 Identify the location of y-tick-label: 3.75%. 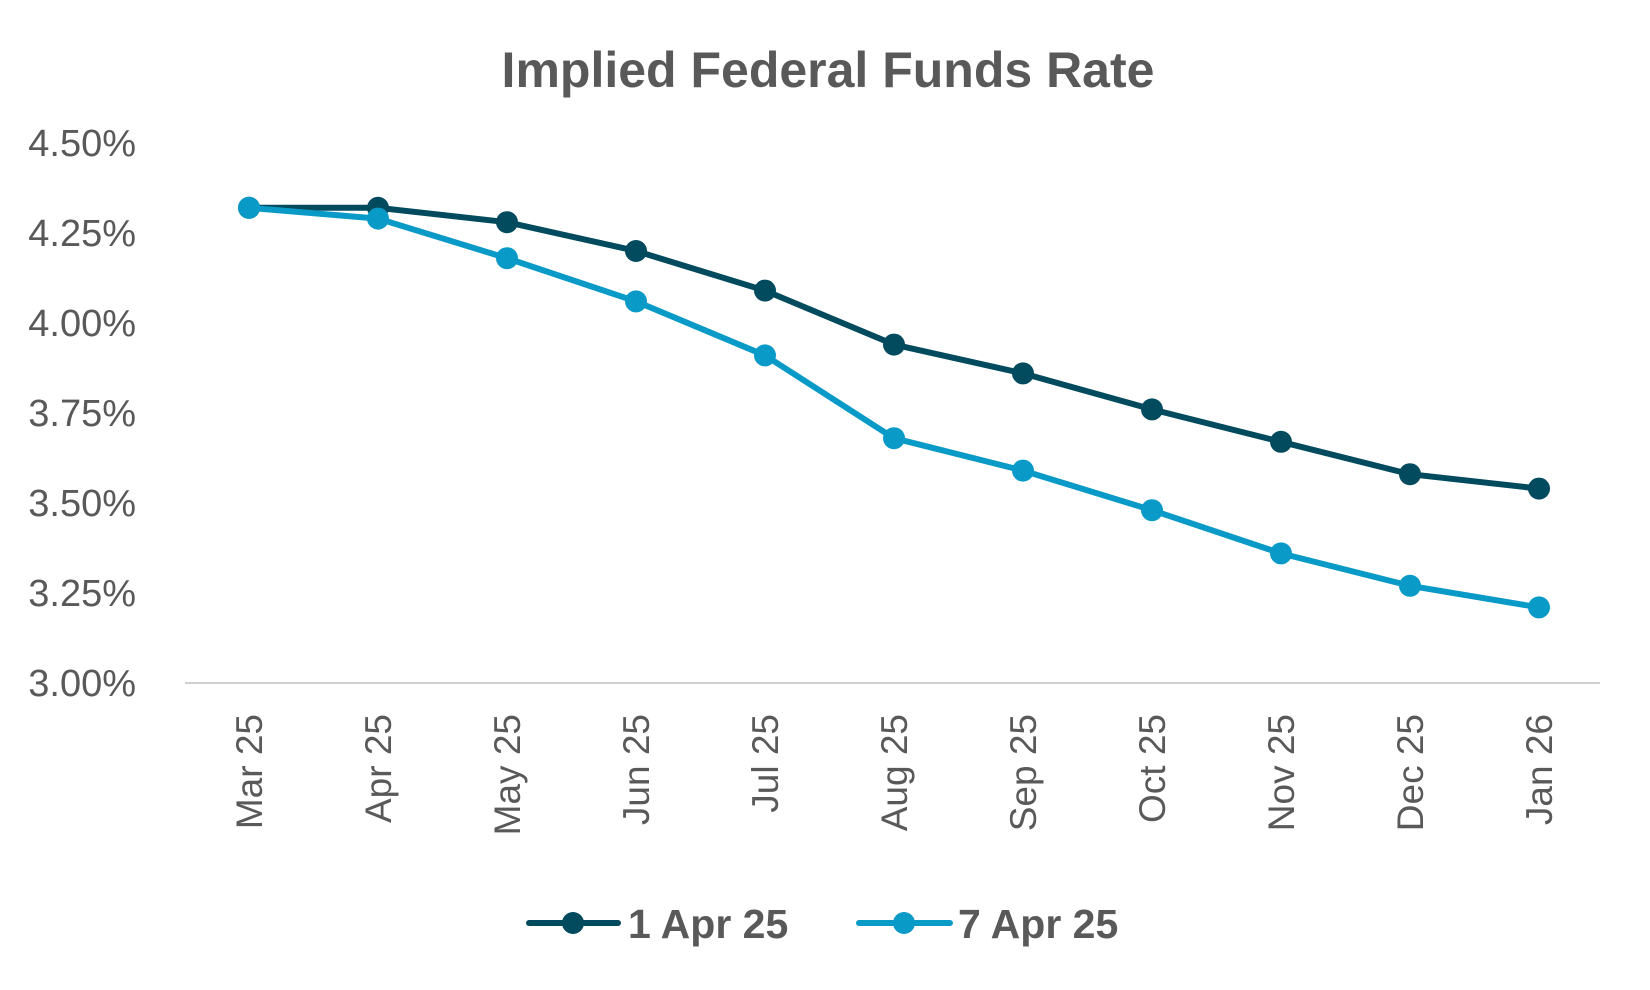
(82, 414).